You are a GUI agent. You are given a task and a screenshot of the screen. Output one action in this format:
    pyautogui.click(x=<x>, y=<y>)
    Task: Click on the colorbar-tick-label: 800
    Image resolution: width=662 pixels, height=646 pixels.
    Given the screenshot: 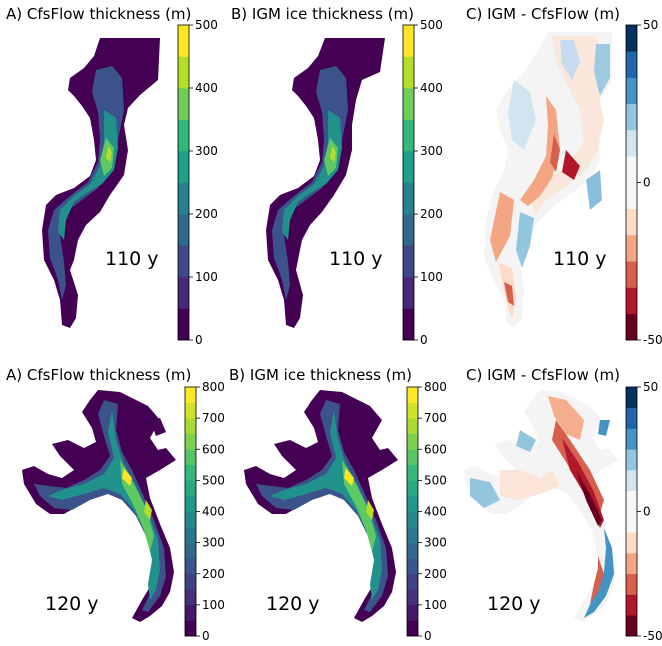 What is the action you would take?
    pyautogui.click(x=435, y=387)
    